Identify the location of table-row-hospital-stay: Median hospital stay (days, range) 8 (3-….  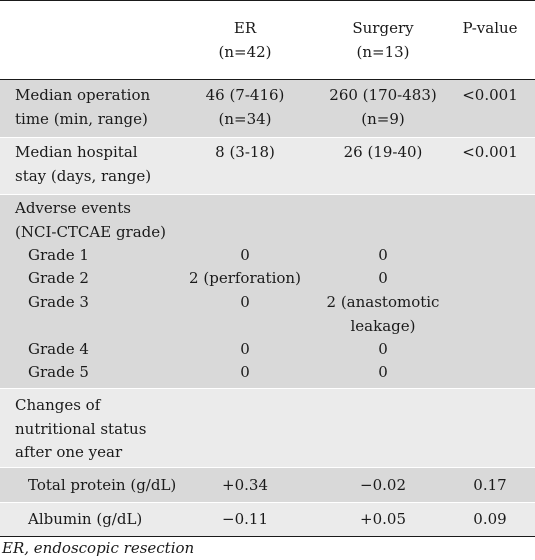
(267, 166).